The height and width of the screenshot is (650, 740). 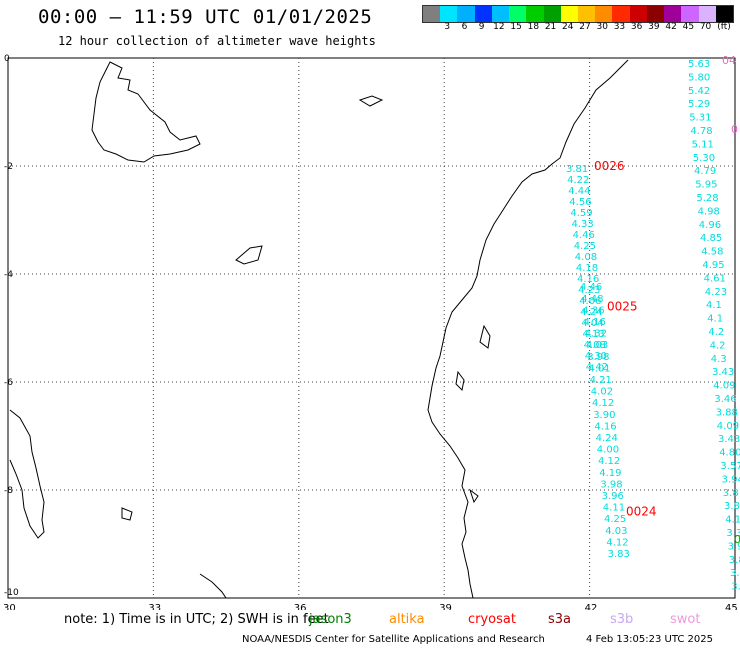 What do you see at coordinates (716, 292) in the screenshot?
I see `swh-value-right-track: 4.23` at bounding box center [716, 292].